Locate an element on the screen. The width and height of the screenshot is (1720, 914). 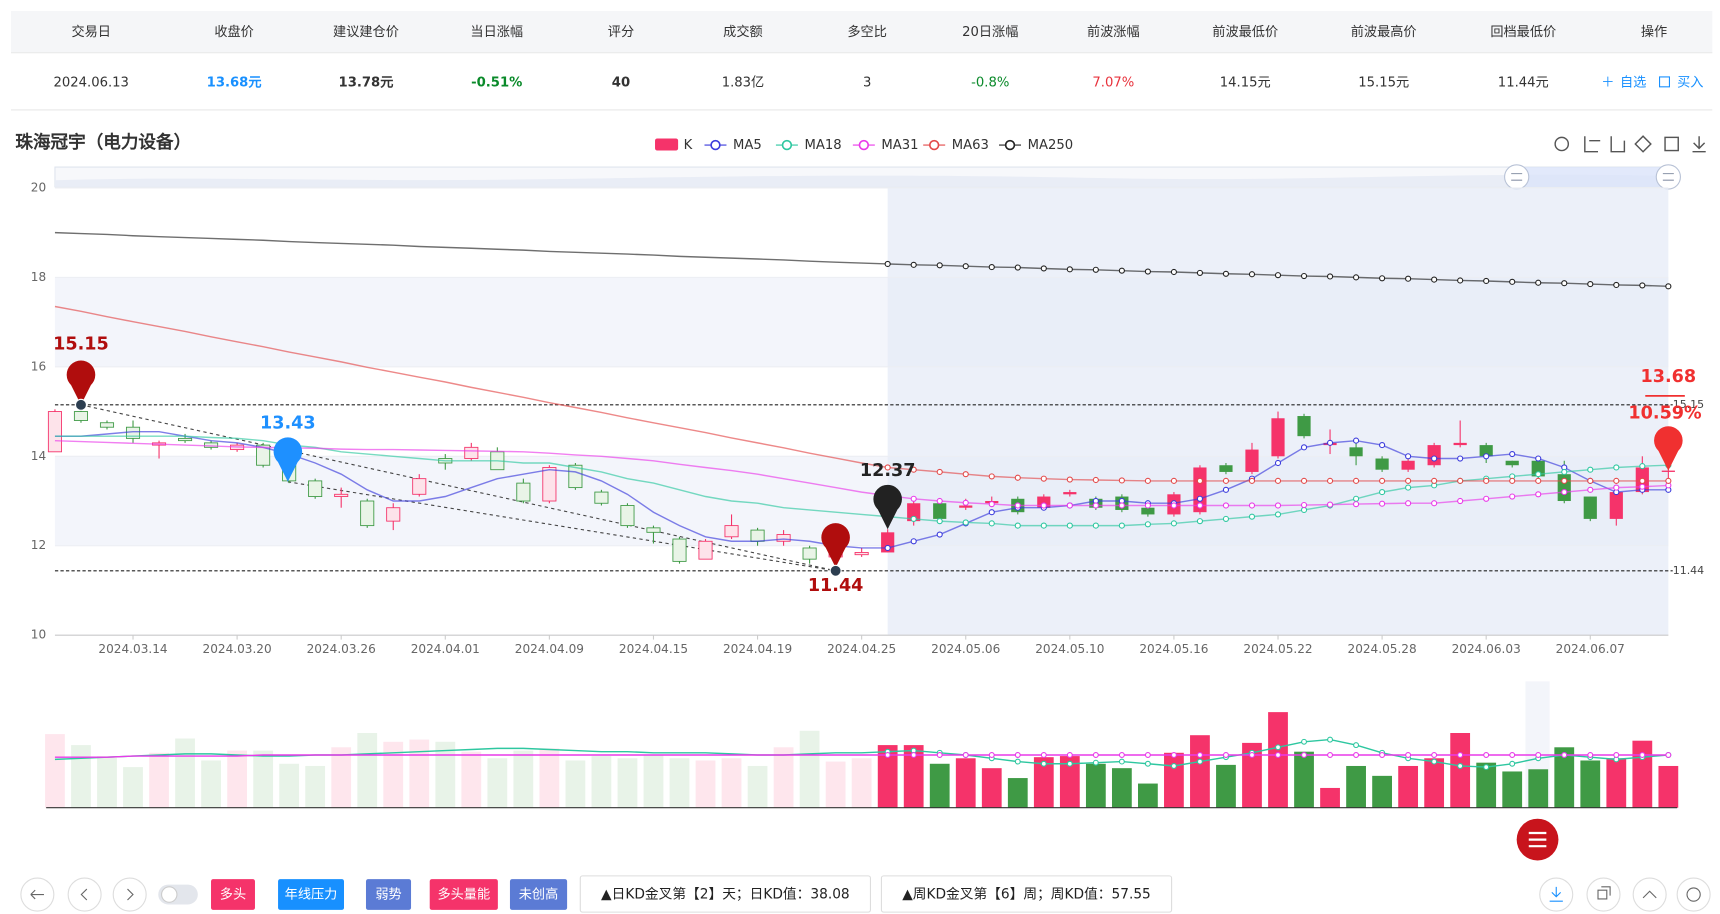
table-cell: 1.83亿 is located at coordinates (743, 82).